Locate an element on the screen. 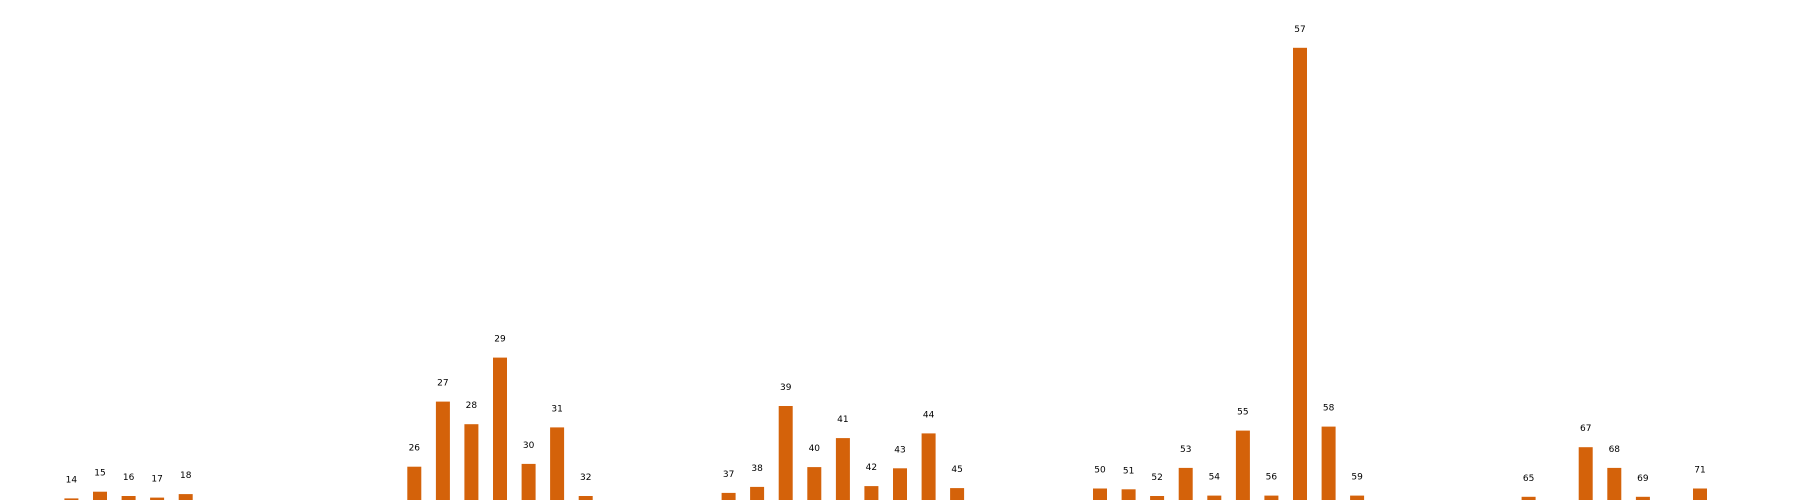  bar-label-58: 58 is located at coordinates (1329, 409).